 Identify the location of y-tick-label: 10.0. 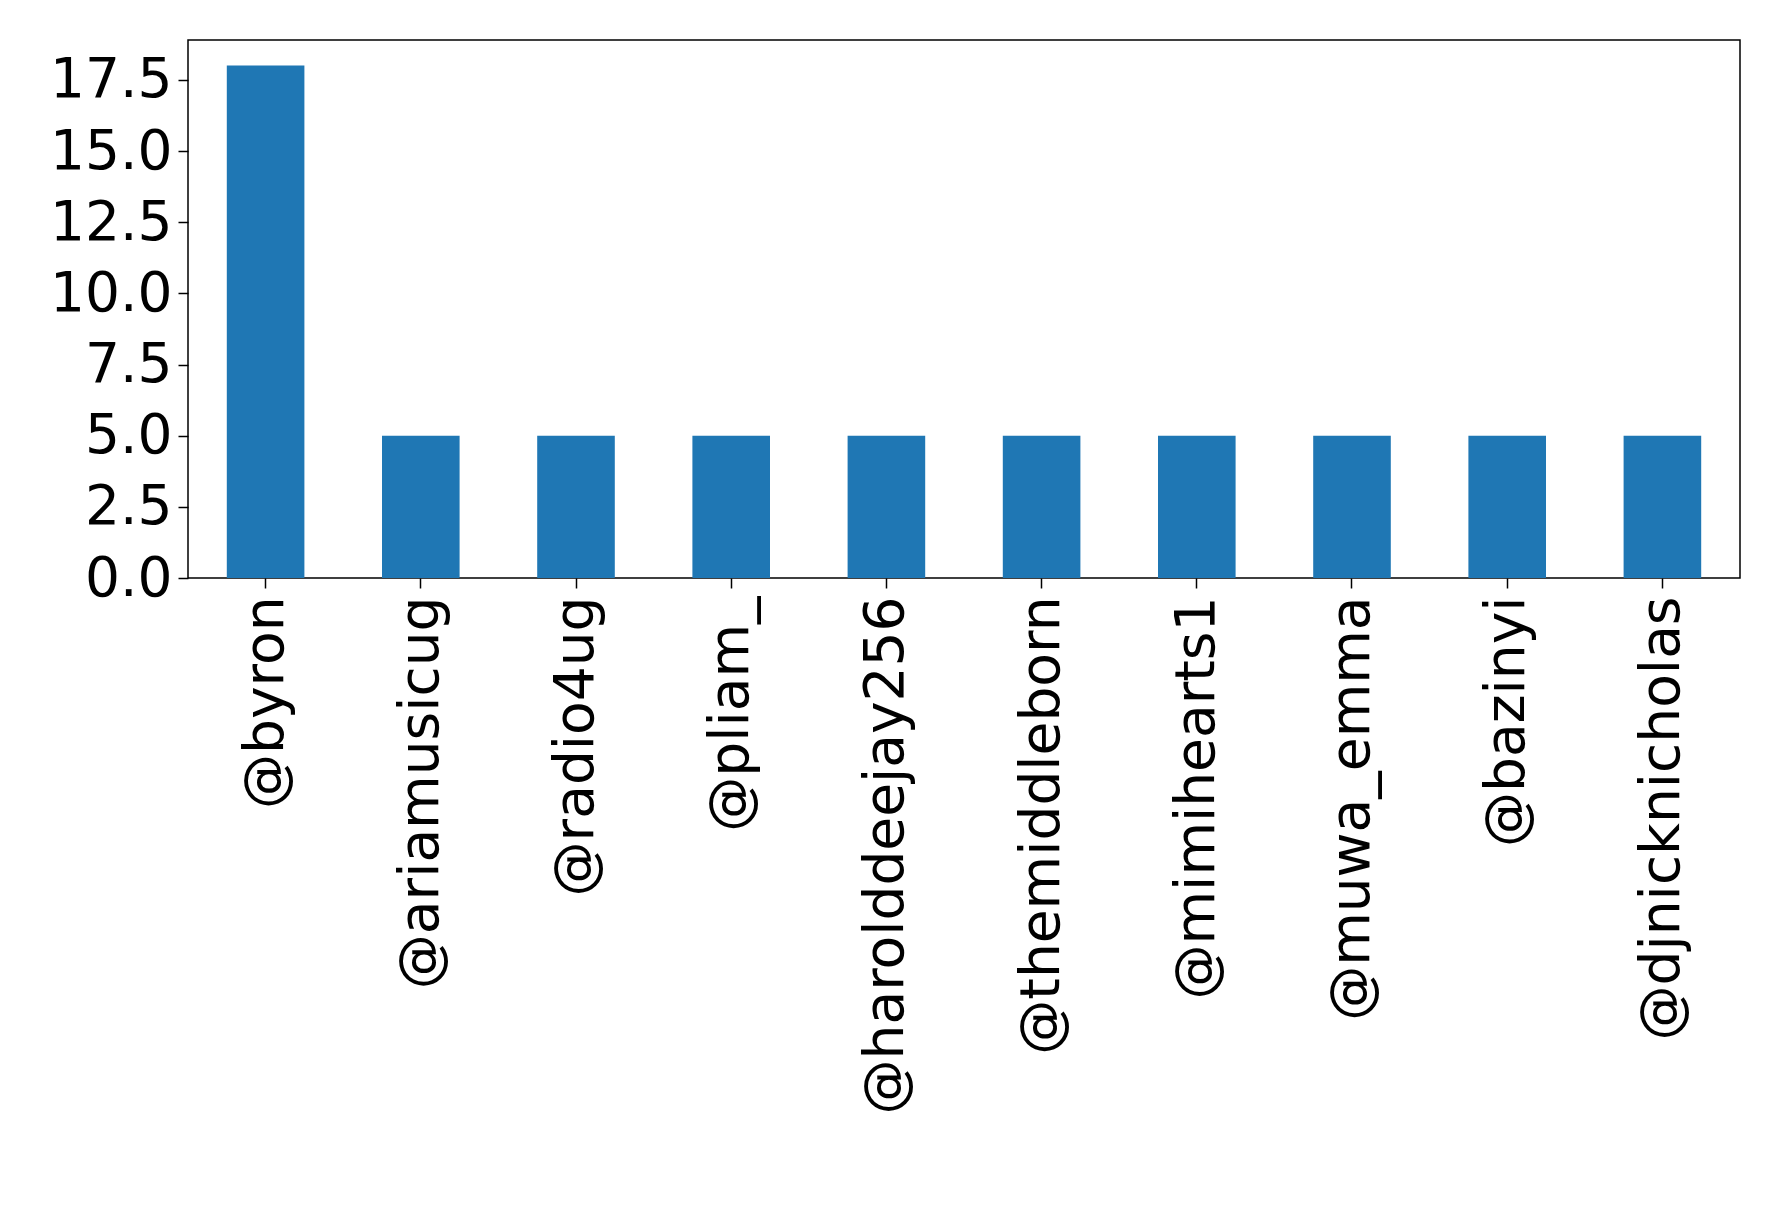
(111, 291).